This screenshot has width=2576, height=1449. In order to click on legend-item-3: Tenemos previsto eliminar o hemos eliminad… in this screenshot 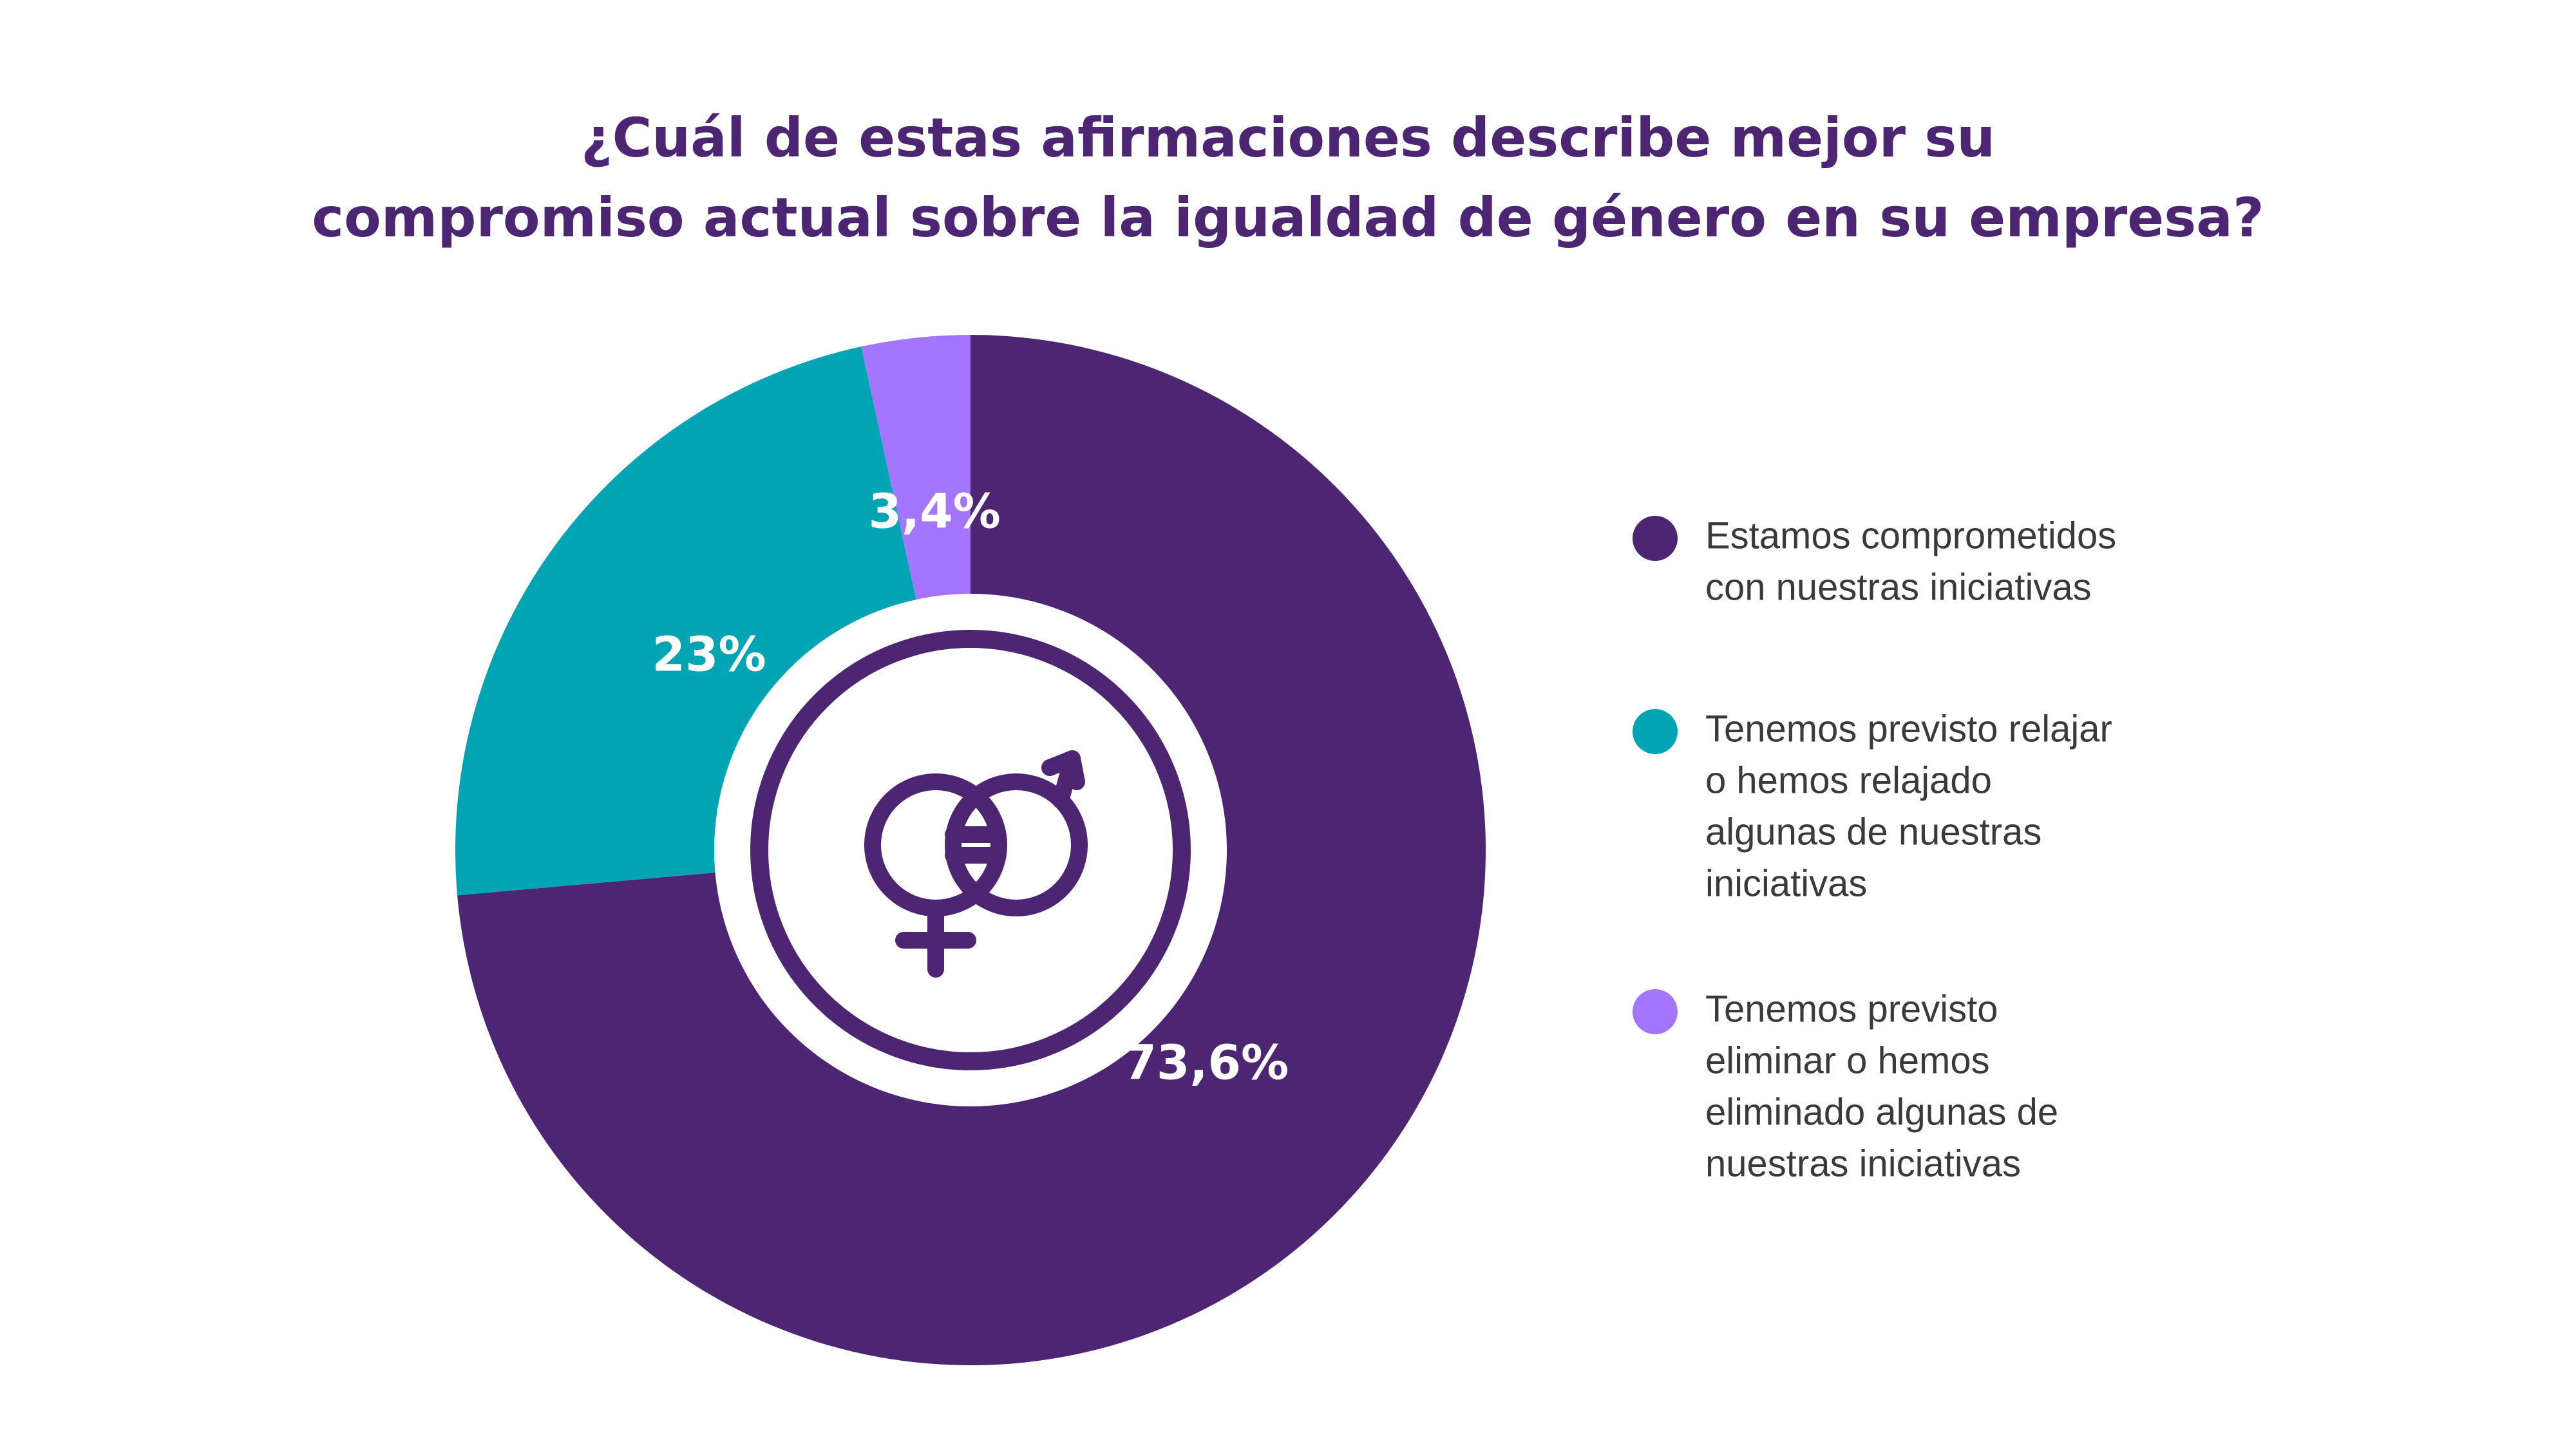, I will do `click(1845, 1086)`.